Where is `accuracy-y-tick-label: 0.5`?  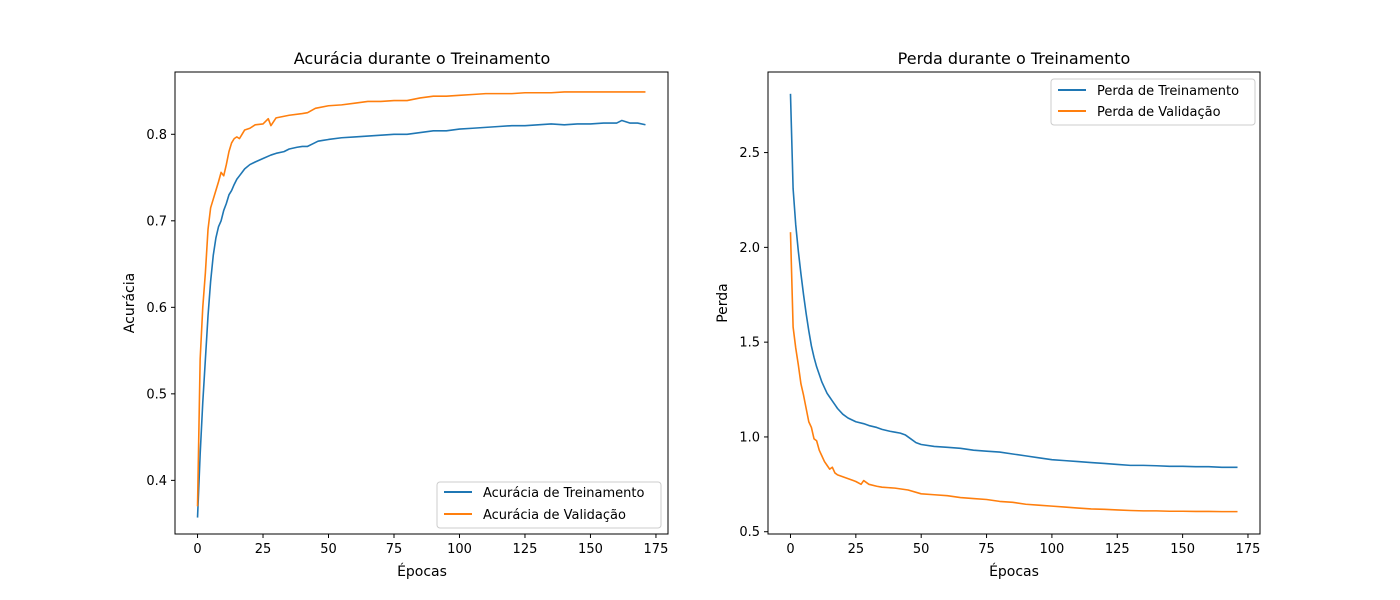
accuracy-y-tick-label: 0.5 is located at coordinates (156, 394).